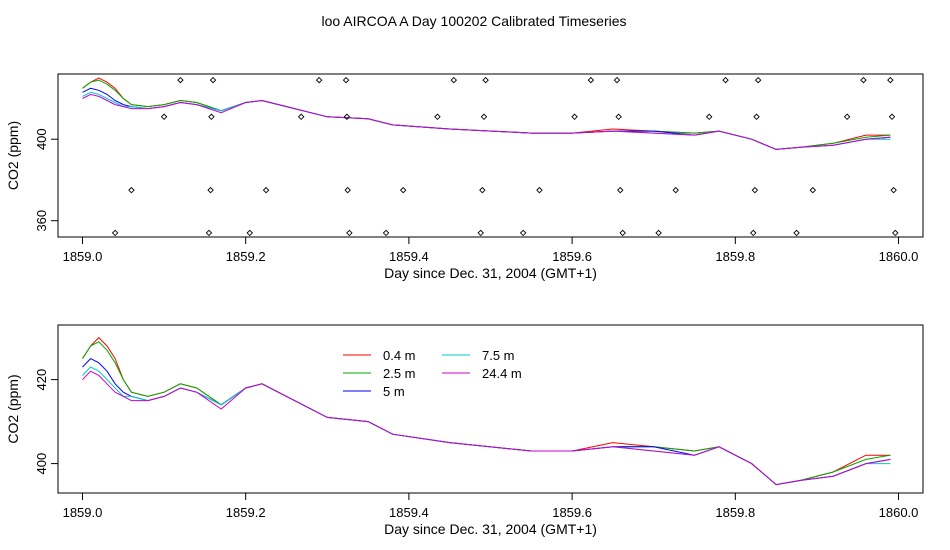  What do you see at coordinates (432, 373) in the screenshot?
I see `legend: 0.4 m 2.5 m 5 m 7.5 m 24.4 m` at bounding box center [432, 373].